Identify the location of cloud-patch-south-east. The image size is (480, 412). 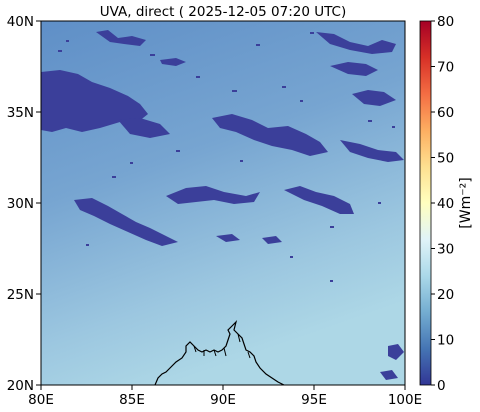
(272, 240).